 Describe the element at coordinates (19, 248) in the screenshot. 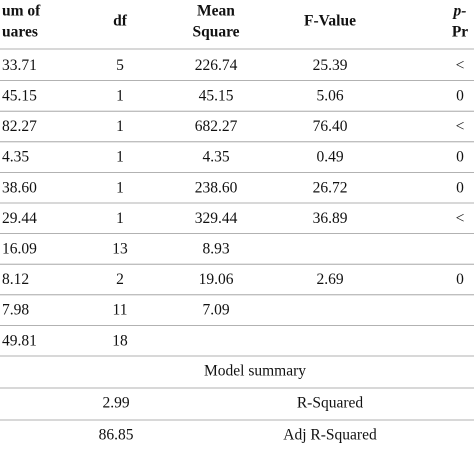

I see `cell: 16.09` at that location.